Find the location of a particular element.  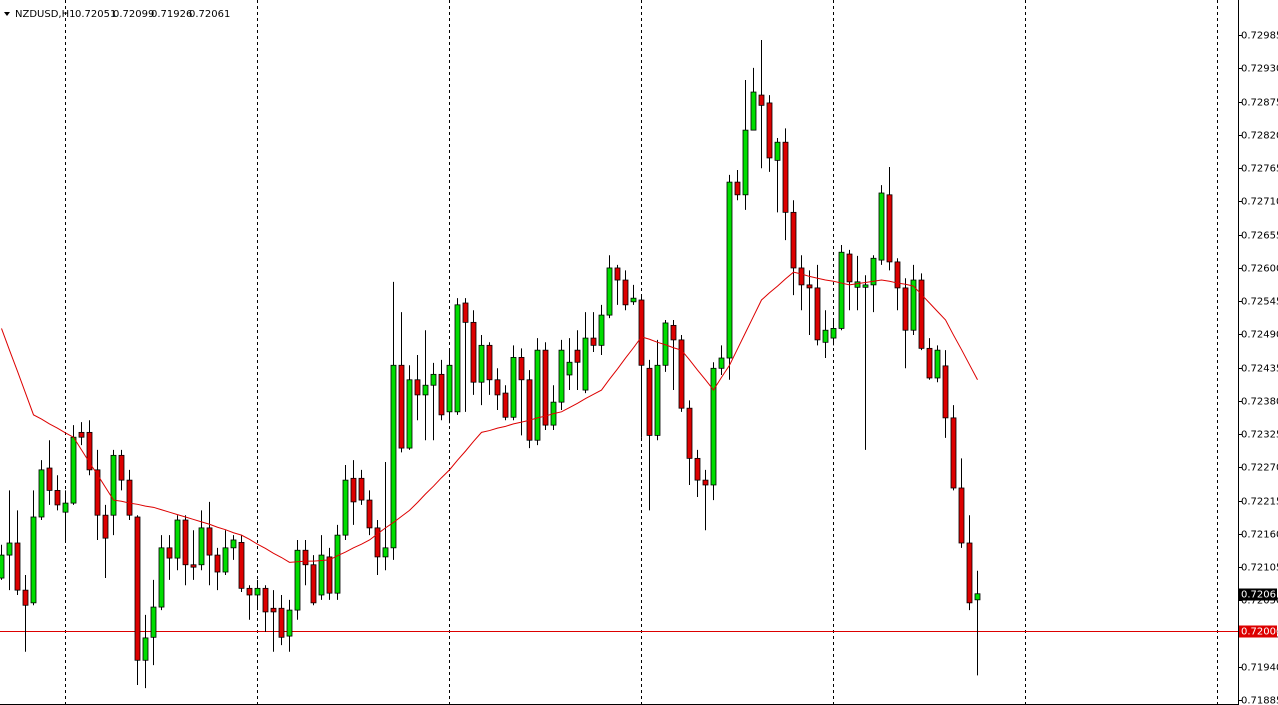

y-tick-label: 0.72655 is located at coordinates (1259, 236).